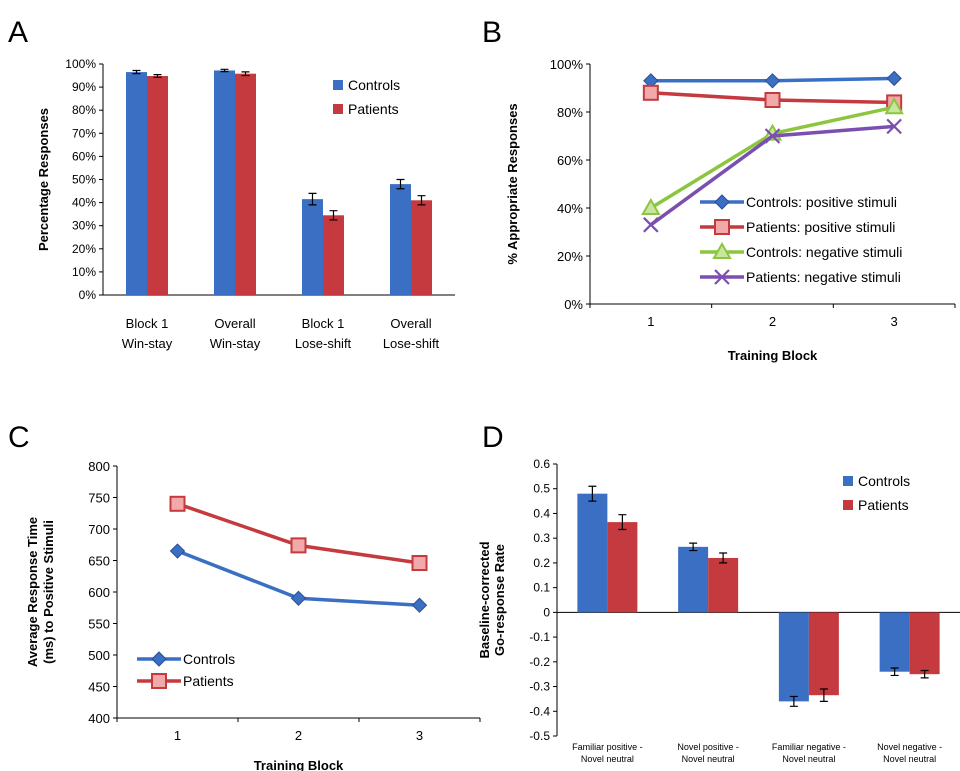 This screenshot has height=771, width=960. What do you see at coordinates (773, 355) in the screenshot?
I see `x-axis-label: Training Block` at bounding box center [773, 355].